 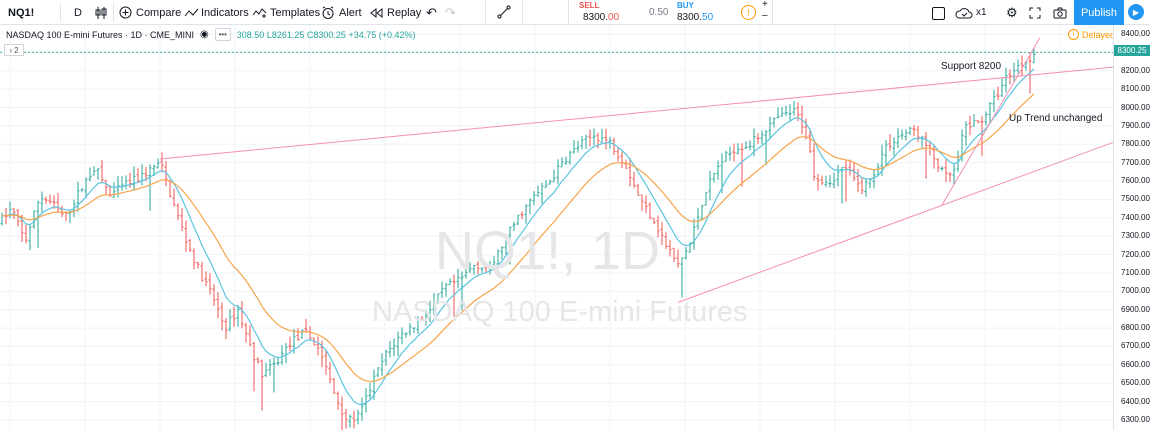 What do you see at coordinates (11, 50) in the screenshot?
I see `chevron-right-icon: ›` at bounding box center [11, 50].